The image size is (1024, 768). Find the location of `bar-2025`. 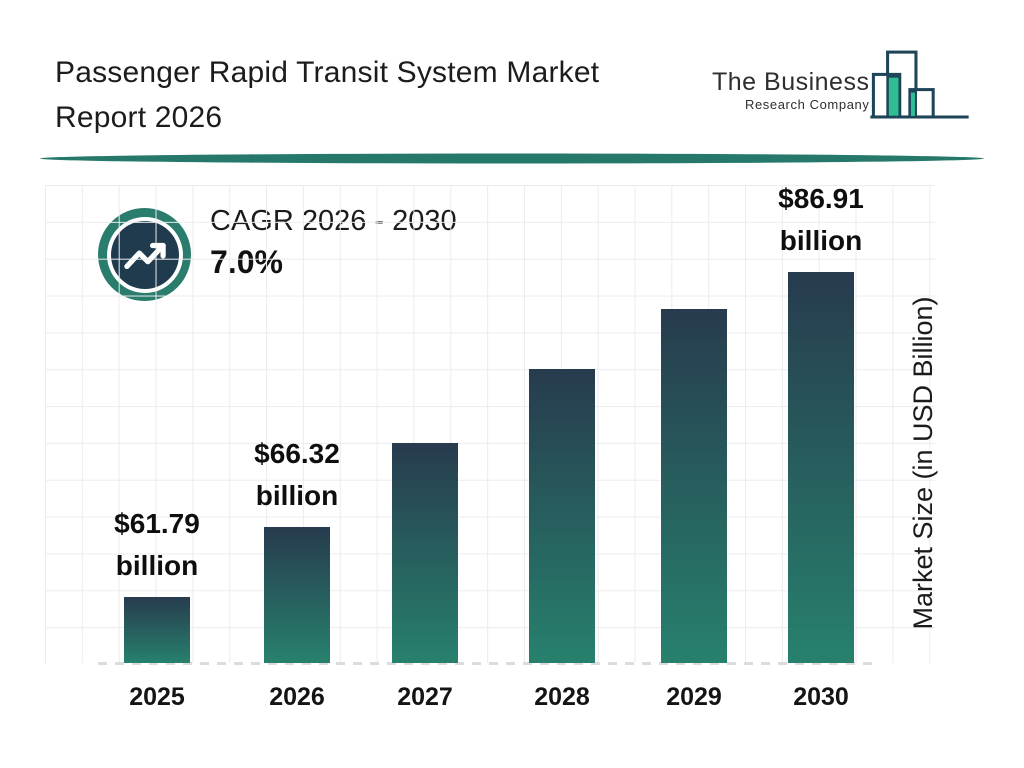

bar-2025 is located at coordinates (157, 630).